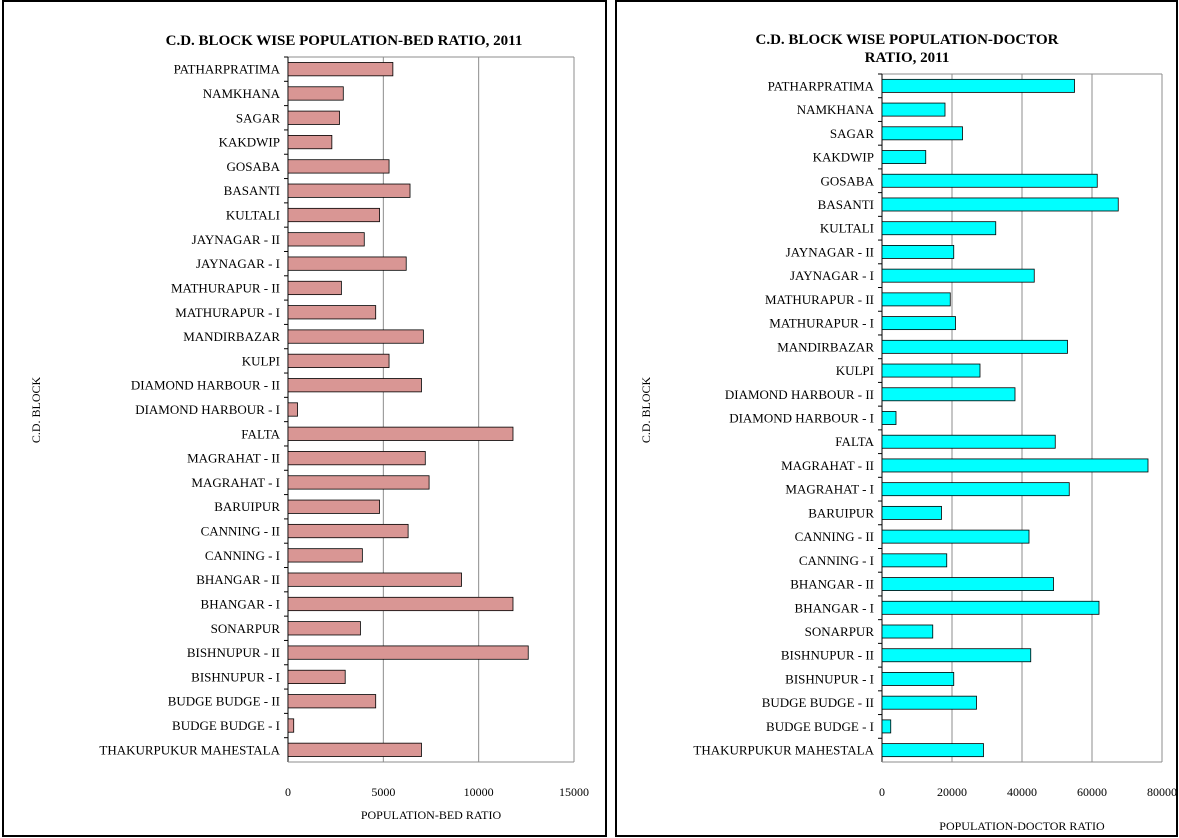  What do you see at coordinates (431, 815) in the screenshot?
I see `x-axis-label: POPULATION-BED RATIO` at bounding box center [431, 815].